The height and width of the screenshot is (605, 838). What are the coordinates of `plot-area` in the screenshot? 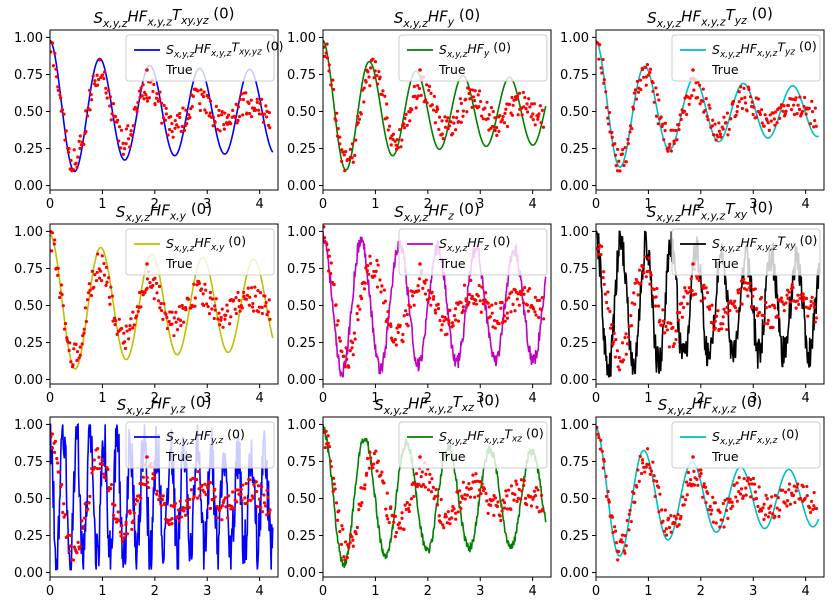 It's located at (162, 106).